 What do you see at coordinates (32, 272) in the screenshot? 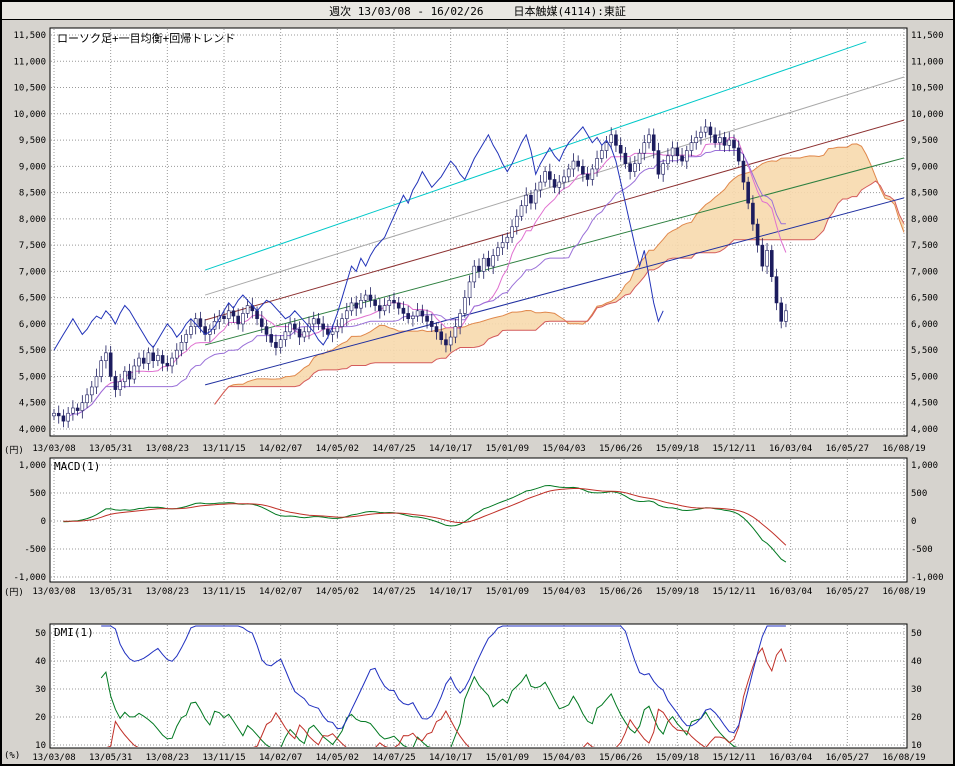
I see `axis-tick-label: 7,000` at bounding box center [32, 272].